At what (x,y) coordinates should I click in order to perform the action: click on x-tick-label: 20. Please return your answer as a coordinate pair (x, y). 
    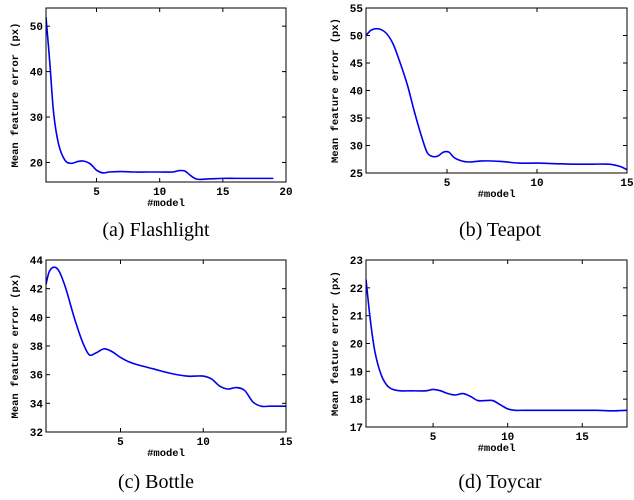
    Looking at the image, I should click on (285, 193).